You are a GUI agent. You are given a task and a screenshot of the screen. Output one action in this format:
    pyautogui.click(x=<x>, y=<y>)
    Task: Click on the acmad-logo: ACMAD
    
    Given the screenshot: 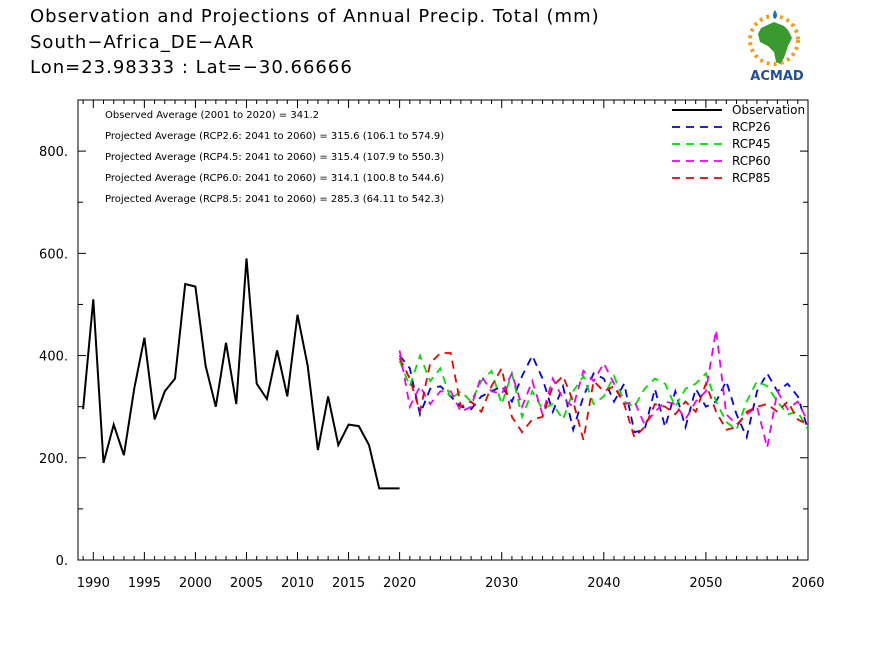 What is the action you would take?
    pyautogui.click(x=777, y=46)
    